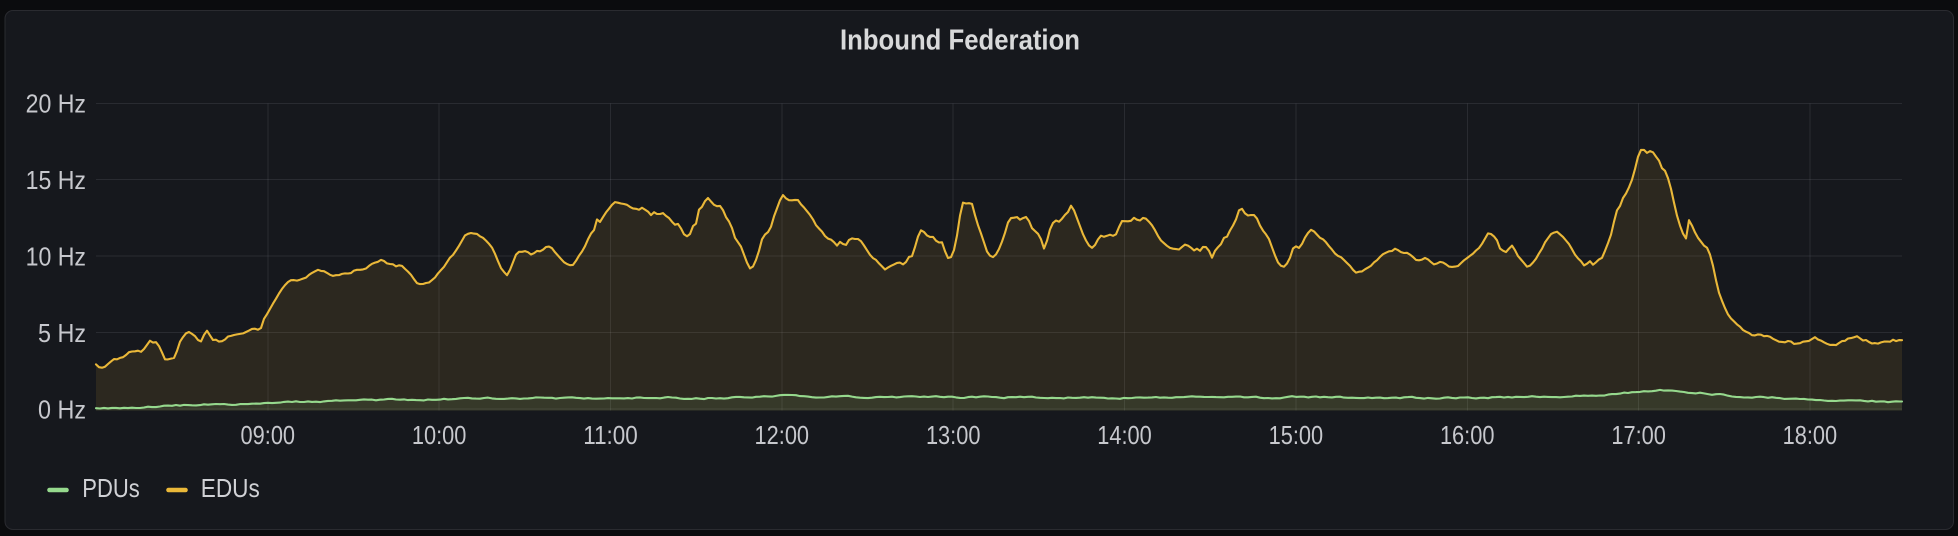  What do you see at coordinates (56, 104) in the screenshot?
I see `svg-text: 20 Hz` at bounding box center [56, 104].